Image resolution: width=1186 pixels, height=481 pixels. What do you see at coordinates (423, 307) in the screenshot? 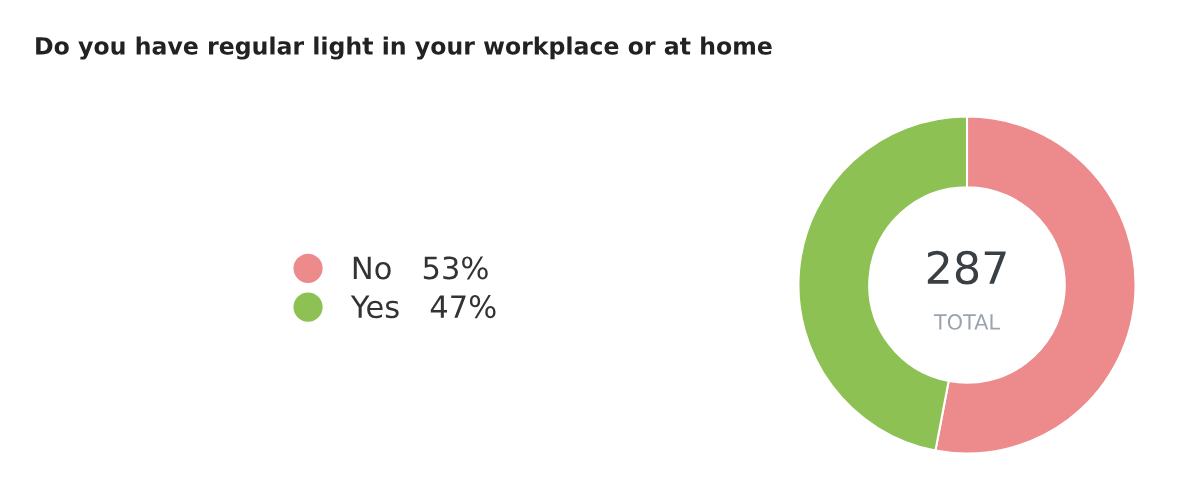
I see `legend-label: Yes 47%` at bounding box center [423, 307].